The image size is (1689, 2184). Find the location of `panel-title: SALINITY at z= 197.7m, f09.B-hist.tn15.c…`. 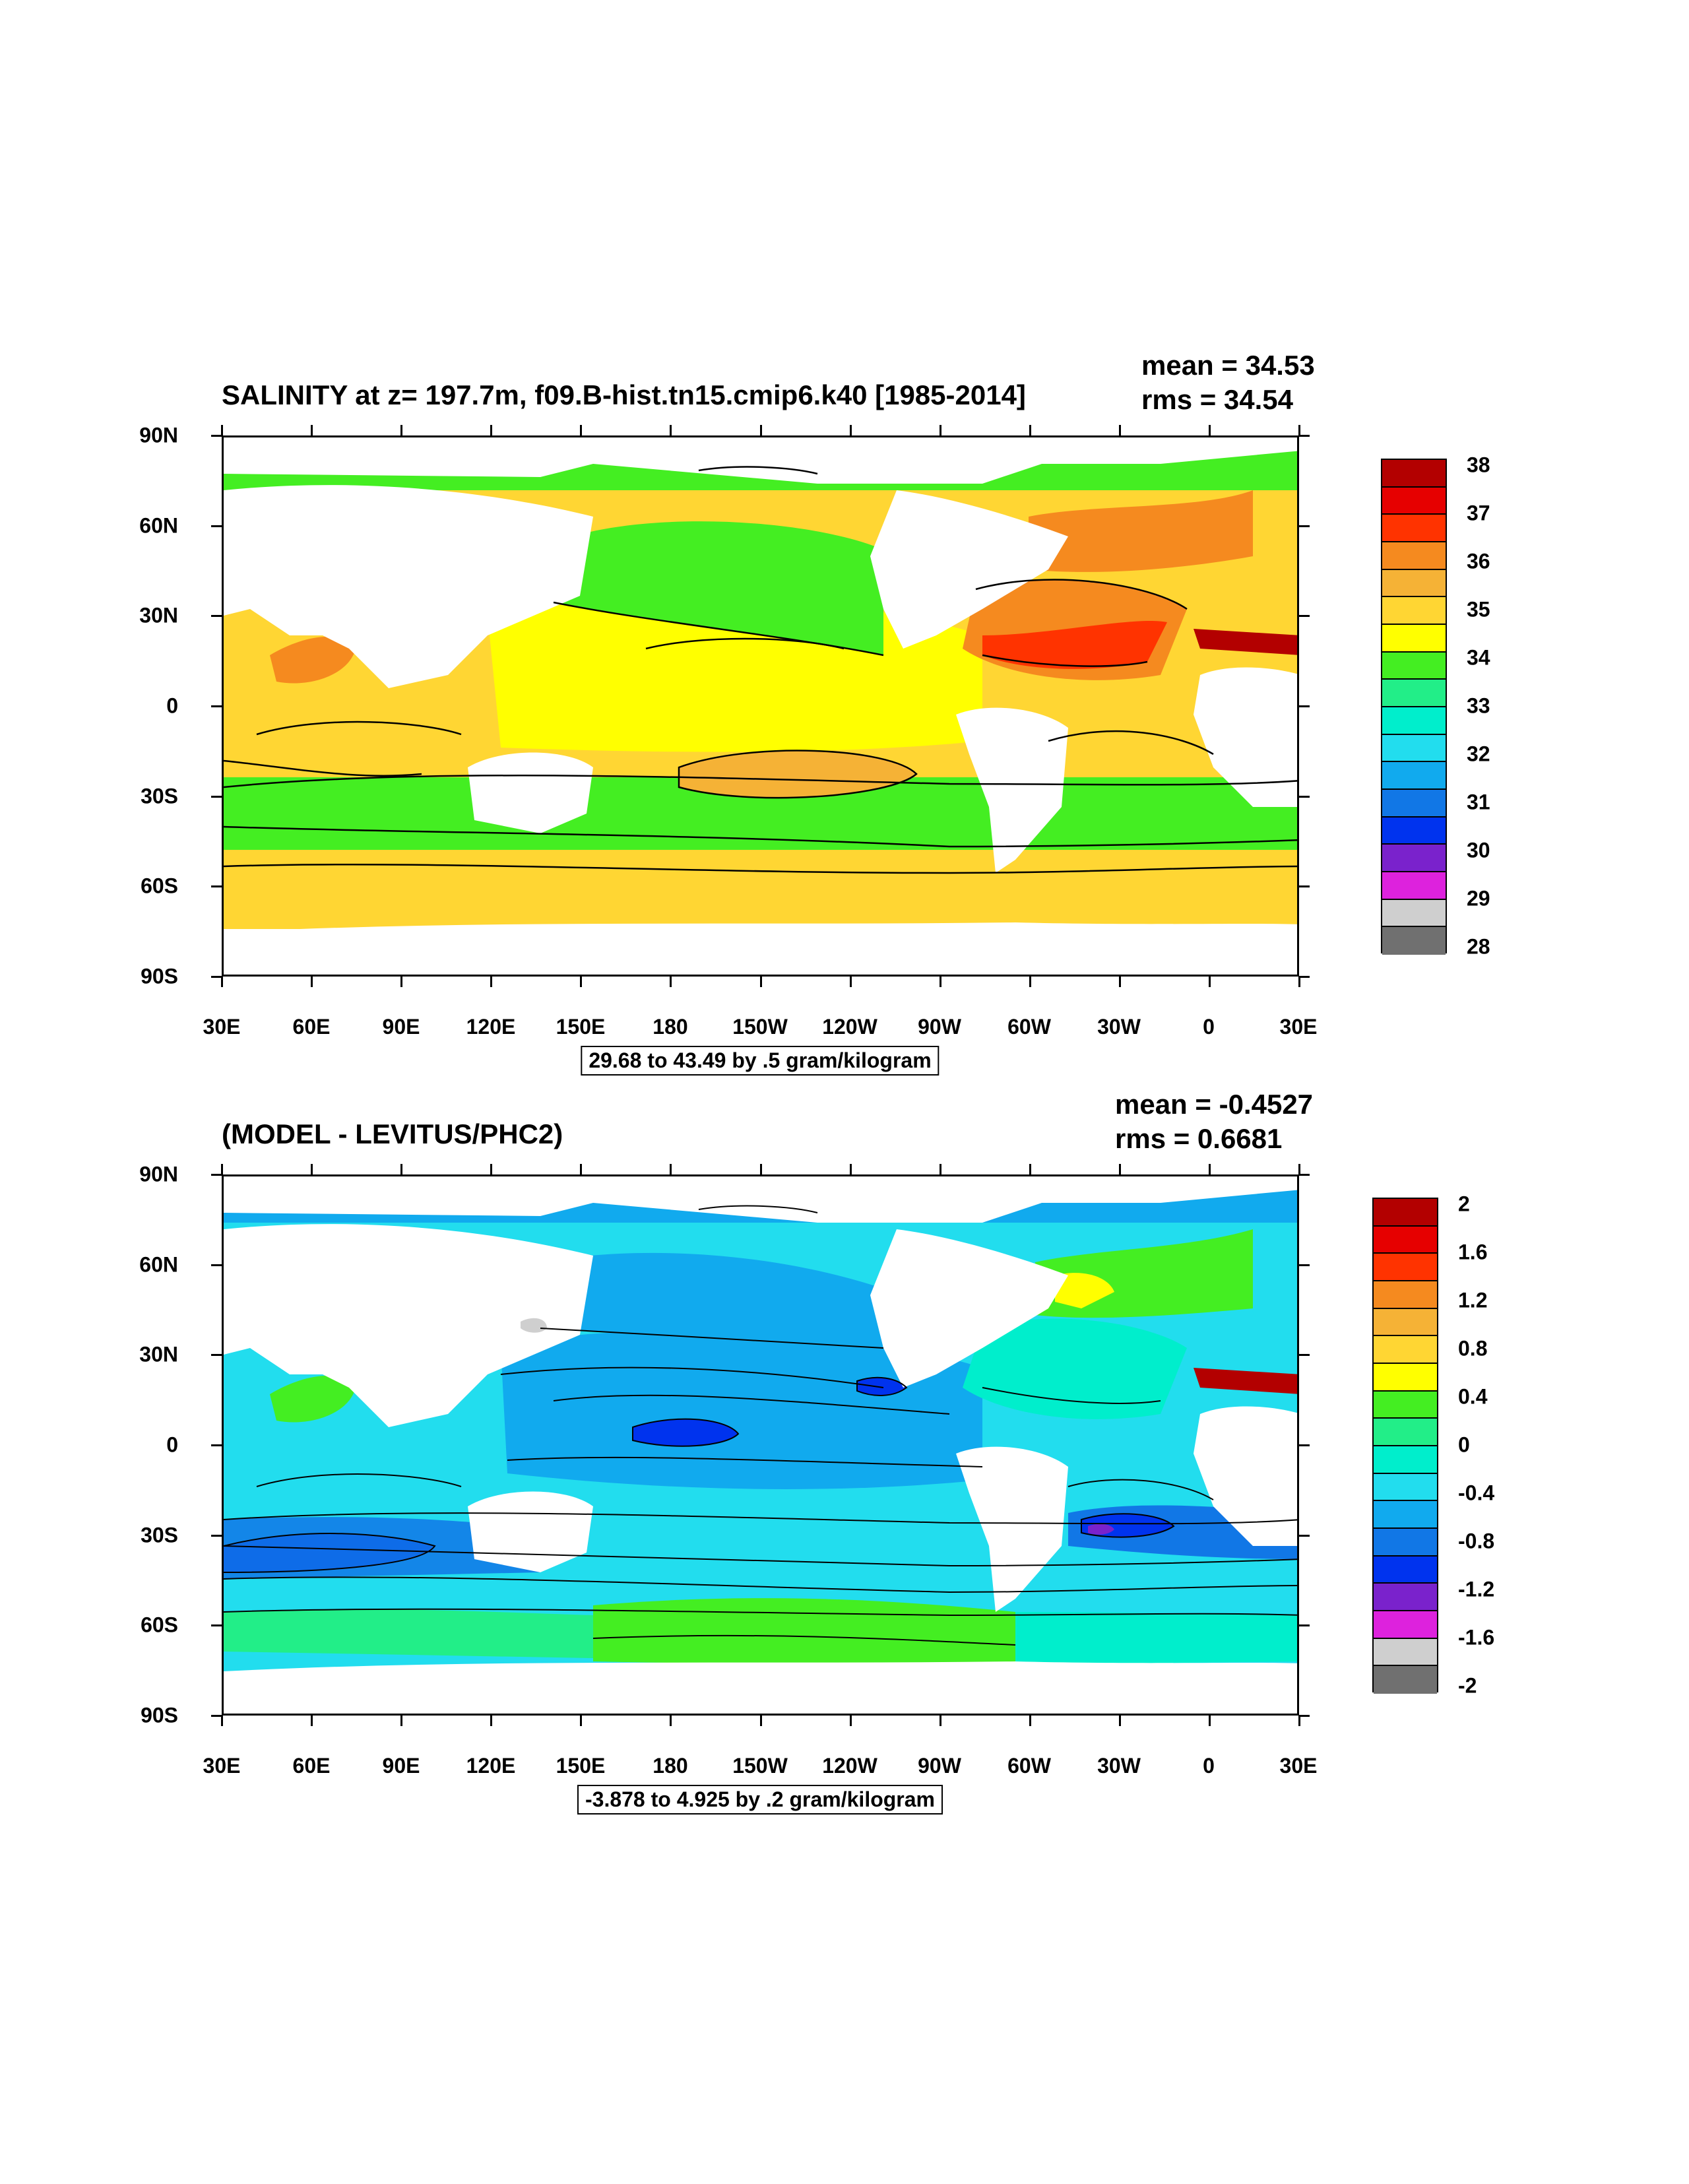

panel-title: SALINITY at z= 197.7m, f09.B-hist.tn15.c… is located at coordinates (624, 394).